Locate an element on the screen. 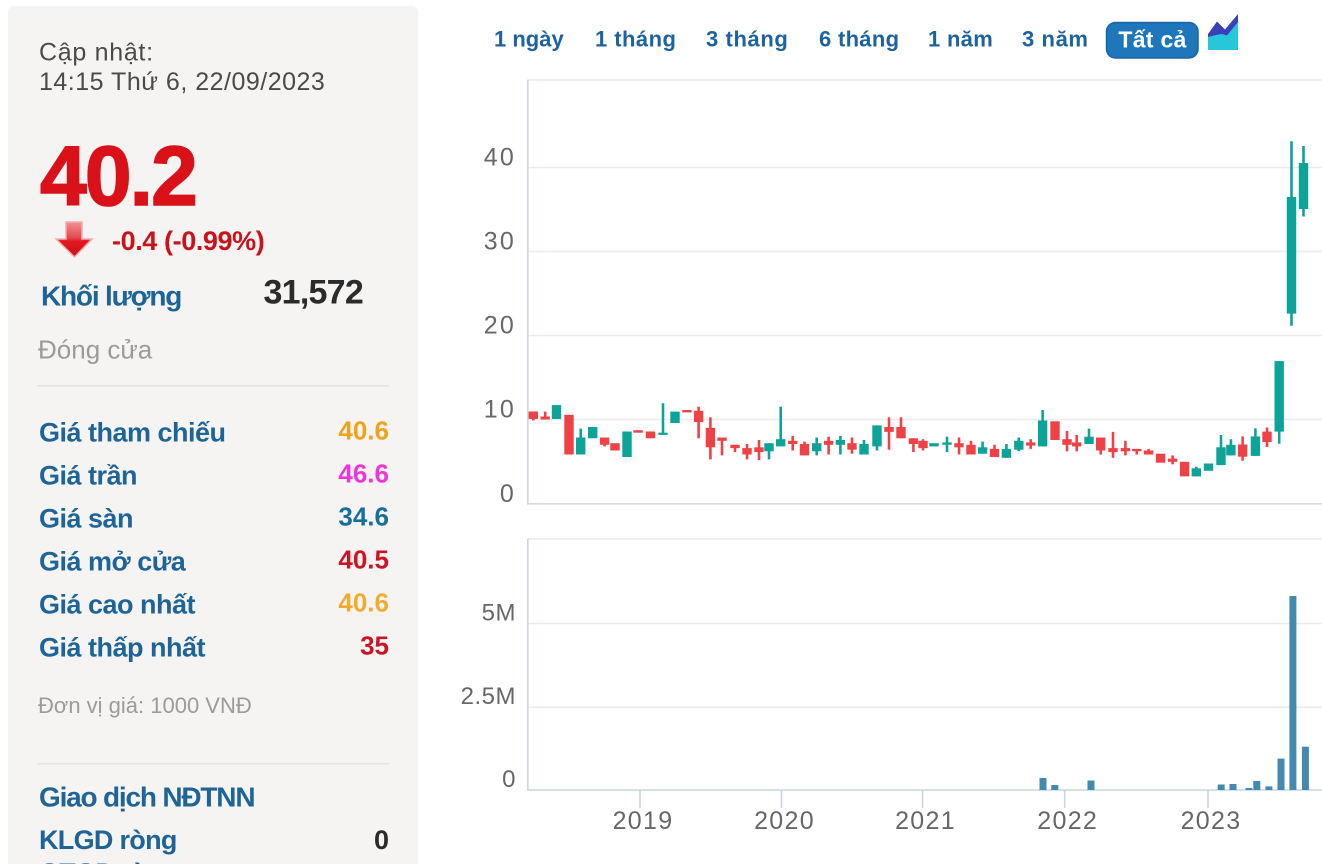 The width and height of the screenshot is (1322, 864). svg-text: 30 is located at coordinates (500, 242).